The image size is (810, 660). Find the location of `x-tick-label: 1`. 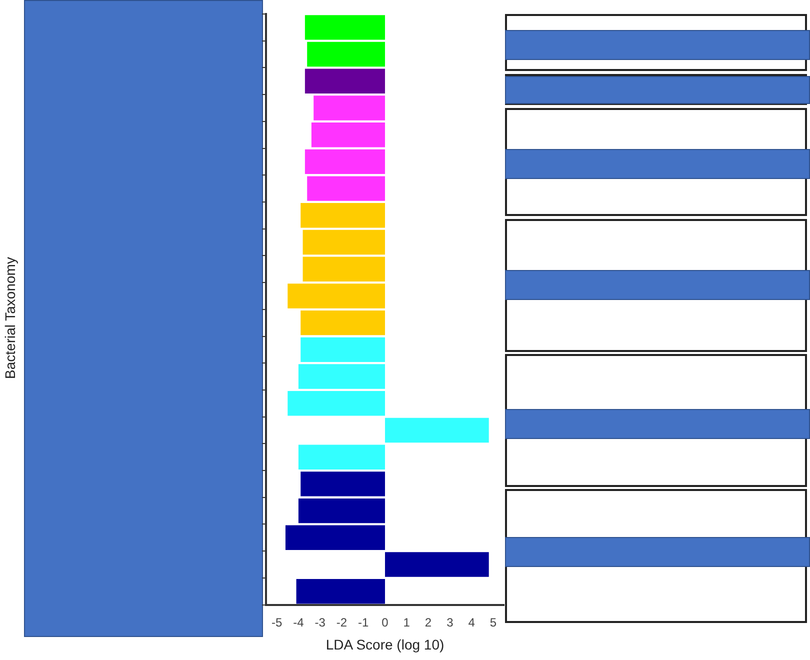

x-tick-label: 1 is located at coordinates (406, 622).